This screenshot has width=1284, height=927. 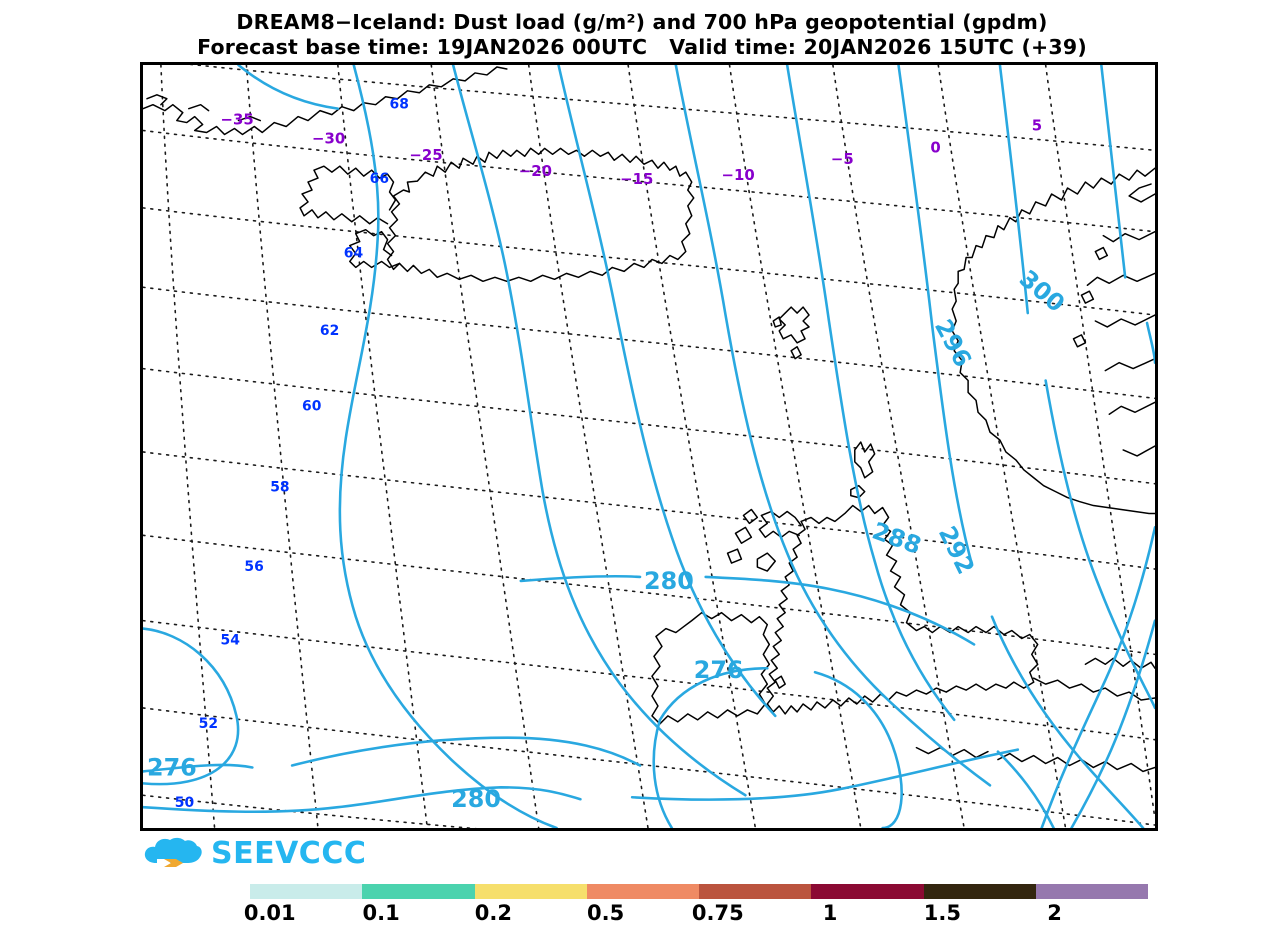 What do you see at coordinates (766, 562) in the screenshot?
I see `coastline-skye` at bounding box center [766, 562].